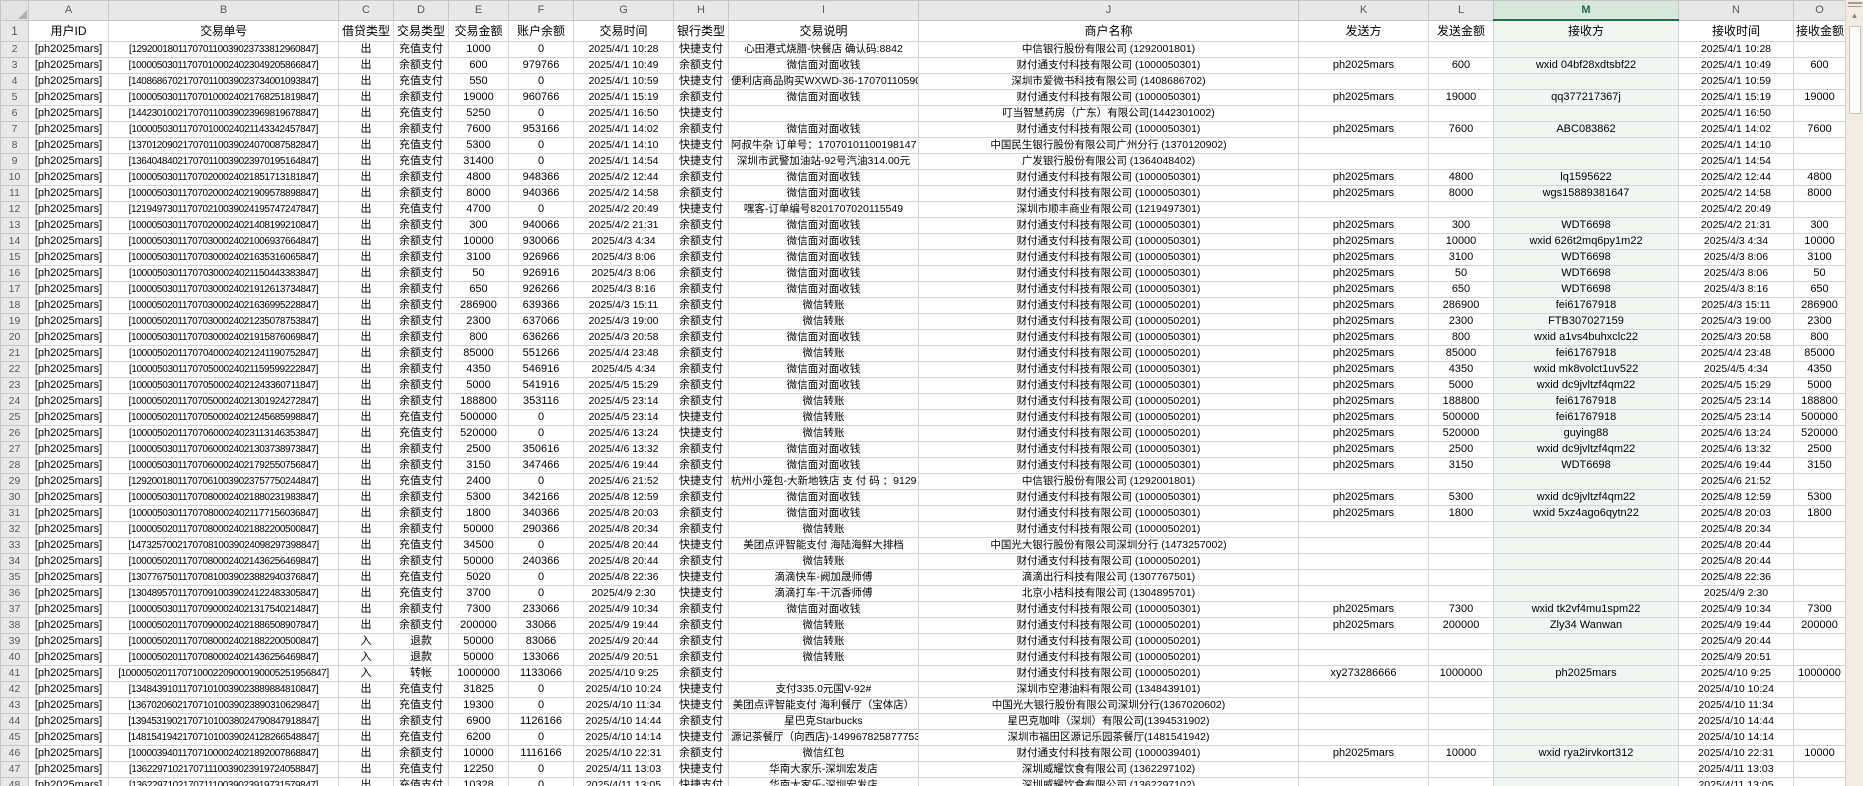 Image resolution: width=1863 pixels, height=786 pixels. Describe the element at coordinates (1586, 305) in the screenshot. I see `cell-M18: fei61767918` at that location.